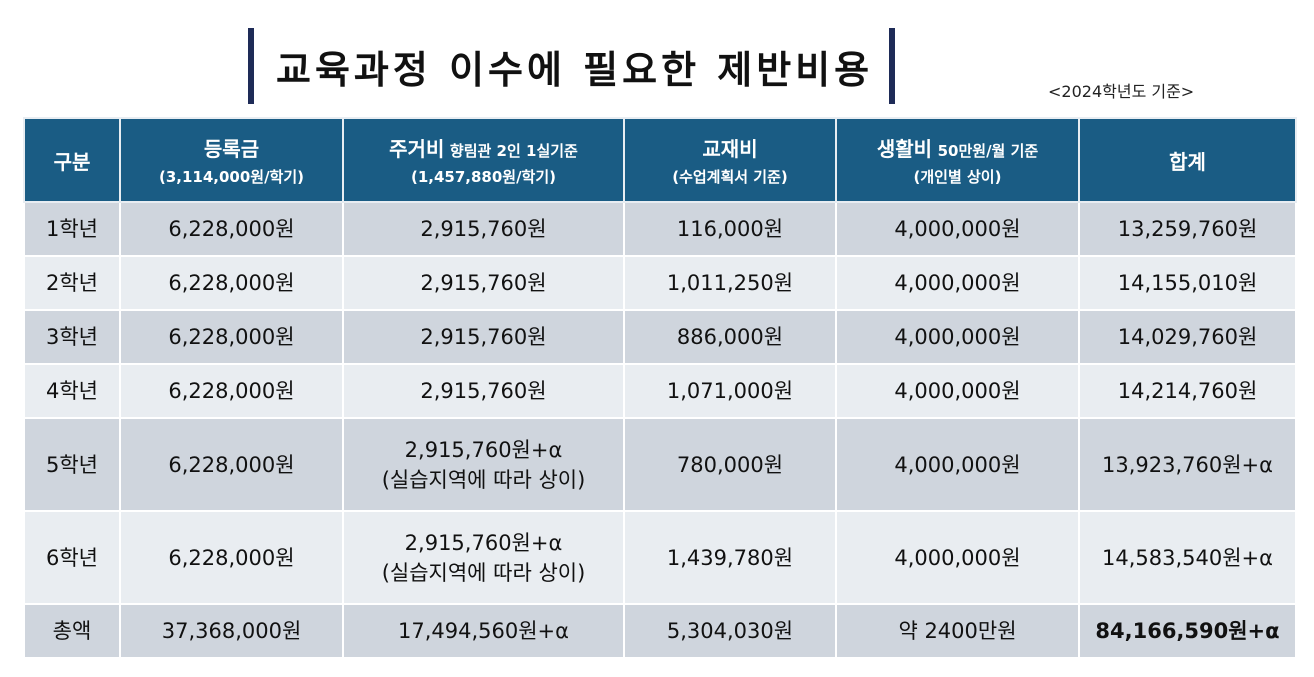 The height and width of the screenshot is (677, 1314). I want to click on page-title: 교육과정 이수에 필요한 제반비용, so click(575, 69).